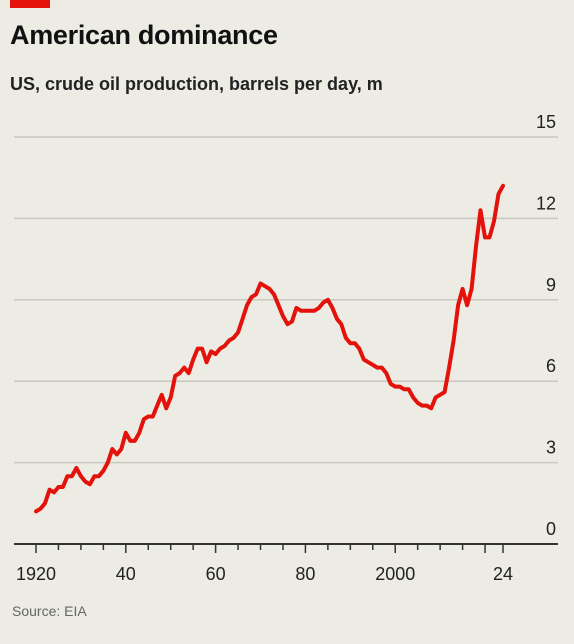  Describe the element at coordinates (551, 366) in the screenshot. I see `y-tick-label-6: 6` at that location.